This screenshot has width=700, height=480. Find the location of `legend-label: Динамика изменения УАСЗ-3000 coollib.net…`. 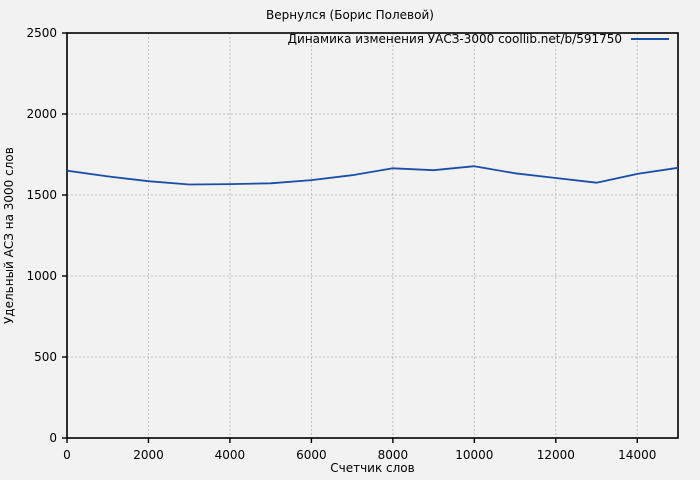

legend-label: Динамика изменения УАСЗ-3000 coollib.net… is located at coordinates (454, 38).